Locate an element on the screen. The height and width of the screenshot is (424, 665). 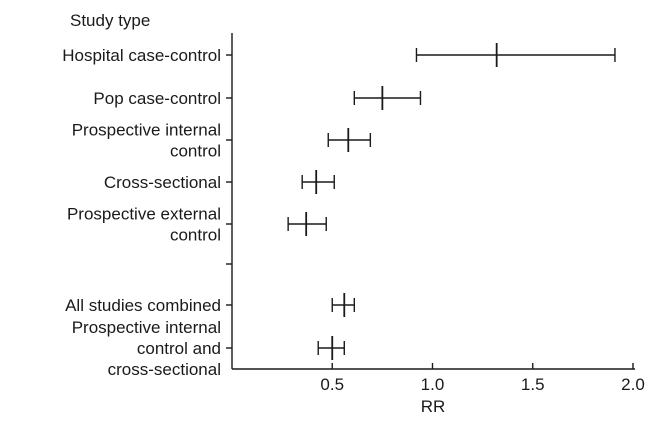
row: Cross-sectional is located at coordinates (219, 182).